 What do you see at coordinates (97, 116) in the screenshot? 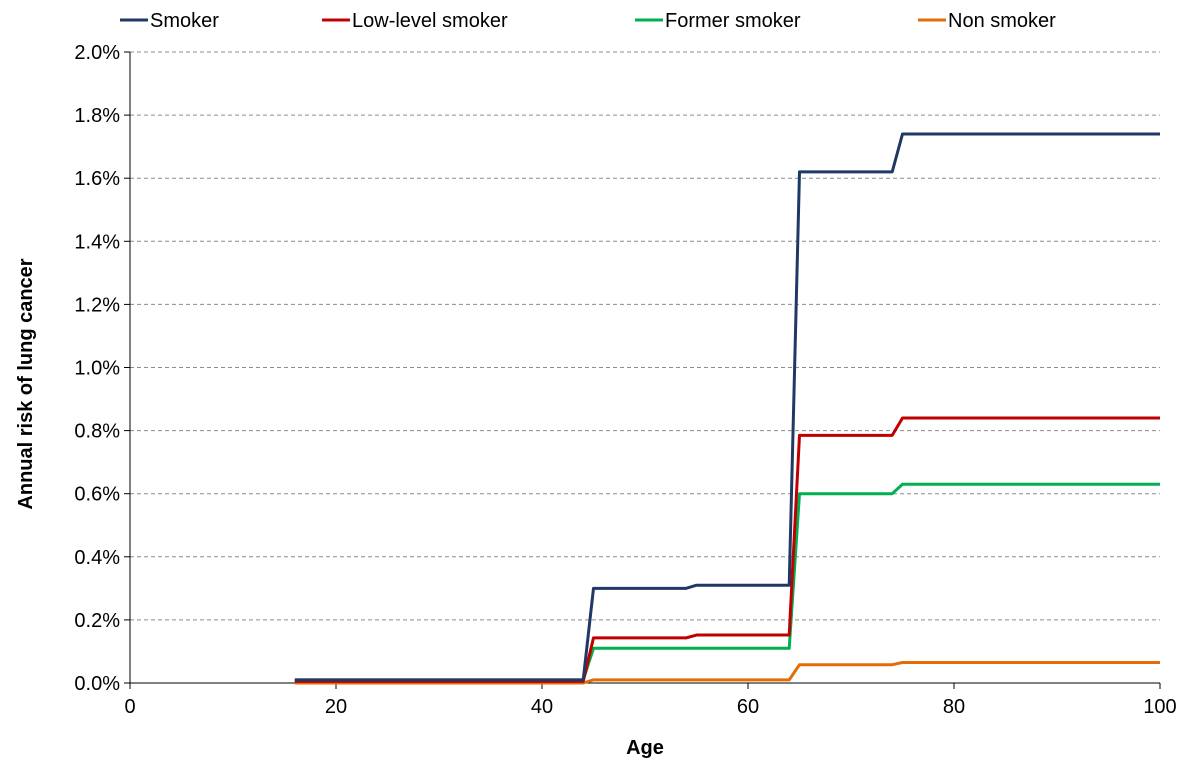
I see `y-tick-label: 1.8%` at bounding box center [97, 116].